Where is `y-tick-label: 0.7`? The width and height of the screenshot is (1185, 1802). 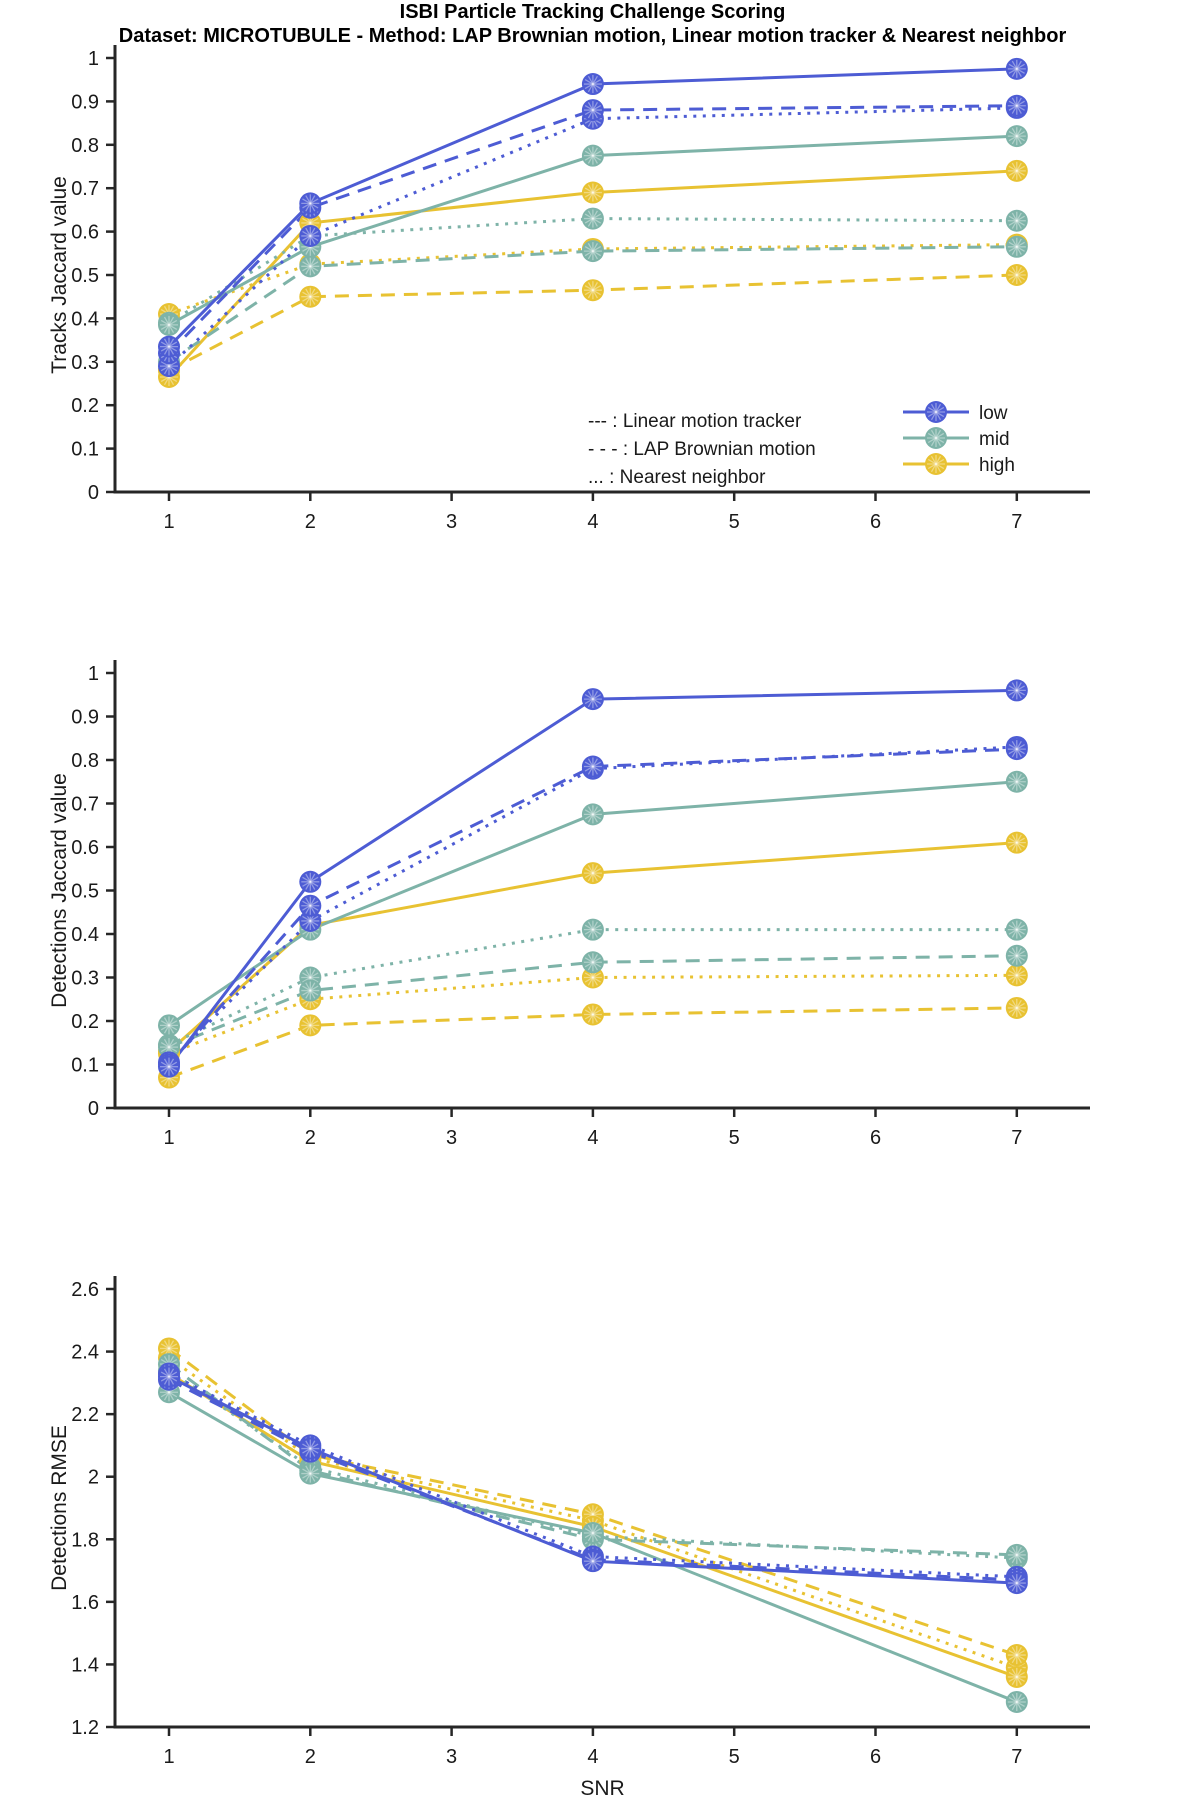 y-tick-label: 0.7 is located at coordinates (85, 189).